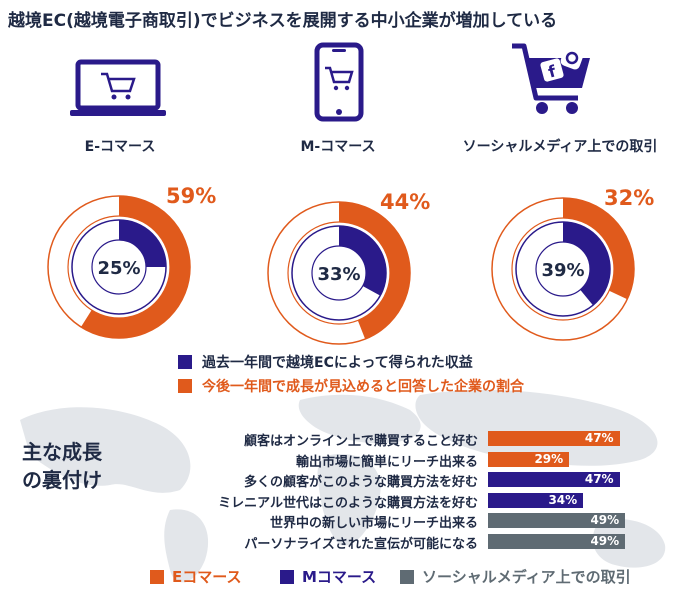  I want to click on outer-percent-mcommerce: 44%, so click(405, 202).